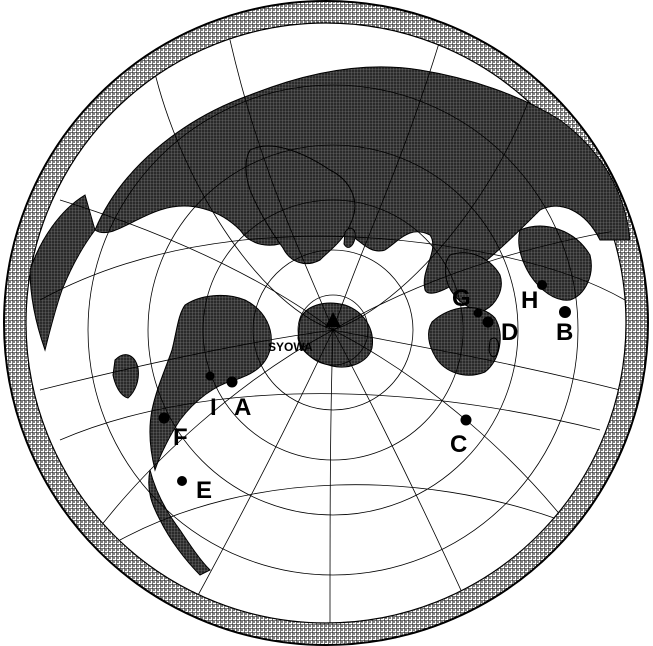 The width and height of the screenshot is (653, 646). Describe the element at coordinates (509, 332) in the screenshot. I see `site-d-label: D` at that location.